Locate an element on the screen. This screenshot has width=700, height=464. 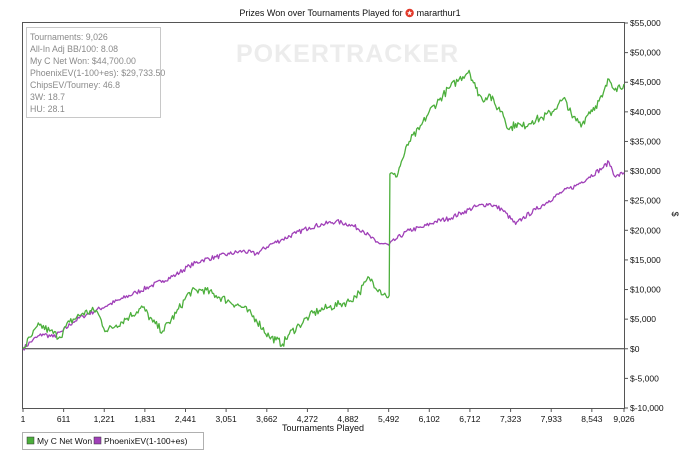
x-tick-label: 5,492 is located at coordinates (389, 419).